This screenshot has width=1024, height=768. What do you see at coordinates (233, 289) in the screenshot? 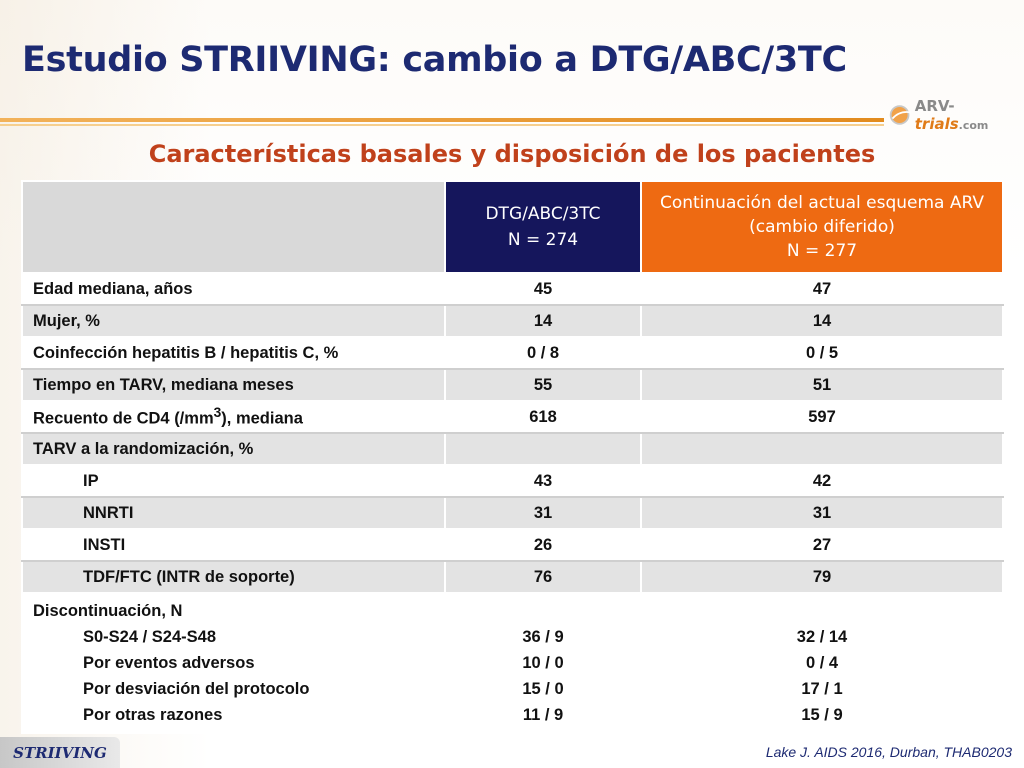
I see `row-label: Edad mediana, años` at bounding box center [233, 289].